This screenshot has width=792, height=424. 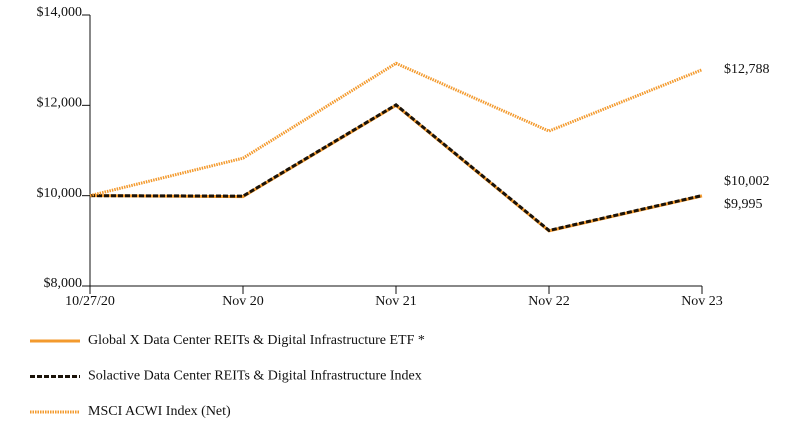 I want to click on value-label: $9,995, so click(x=743, y=204).